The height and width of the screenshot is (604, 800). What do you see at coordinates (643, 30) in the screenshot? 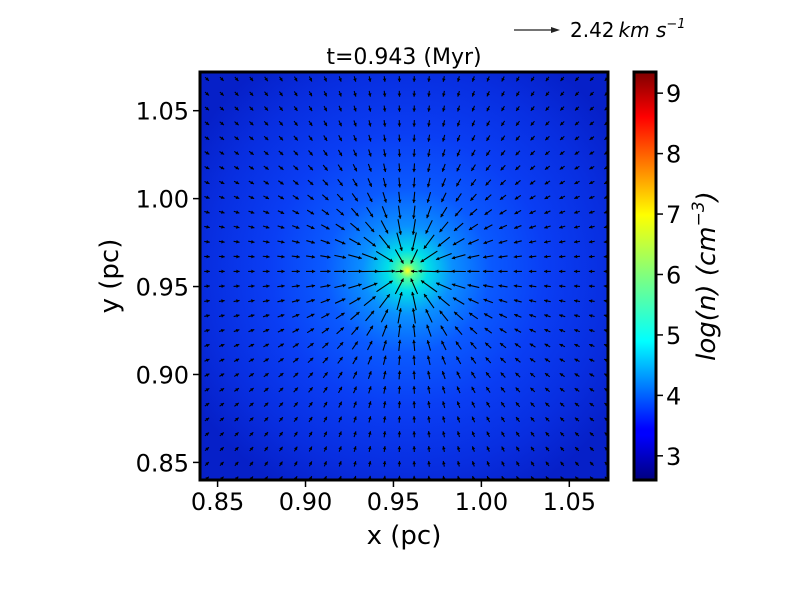
I see `reference-vector-unit: km s` at bounding box center [643, 30].